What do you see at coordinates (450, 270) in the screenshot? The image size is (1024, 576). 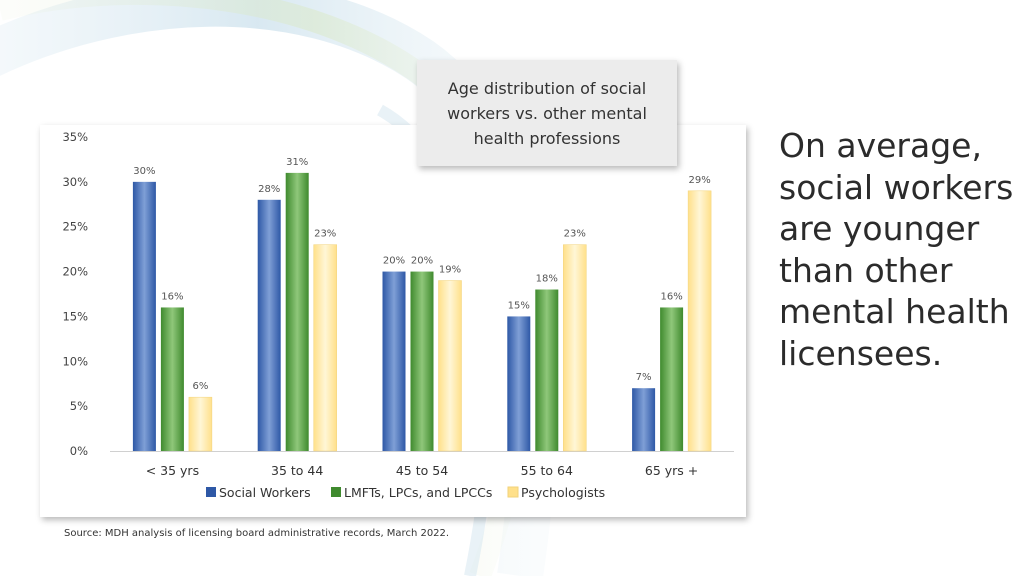 I see `data-label: 19%` at bounding box center [450, 270].